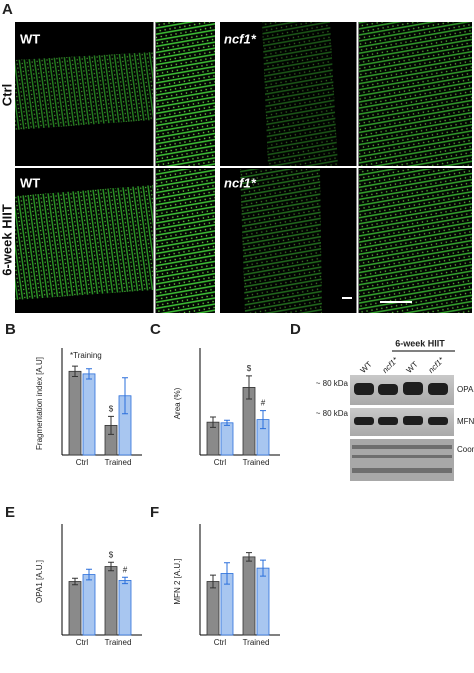  I want to click on panel-label: D, so click(295, 329).